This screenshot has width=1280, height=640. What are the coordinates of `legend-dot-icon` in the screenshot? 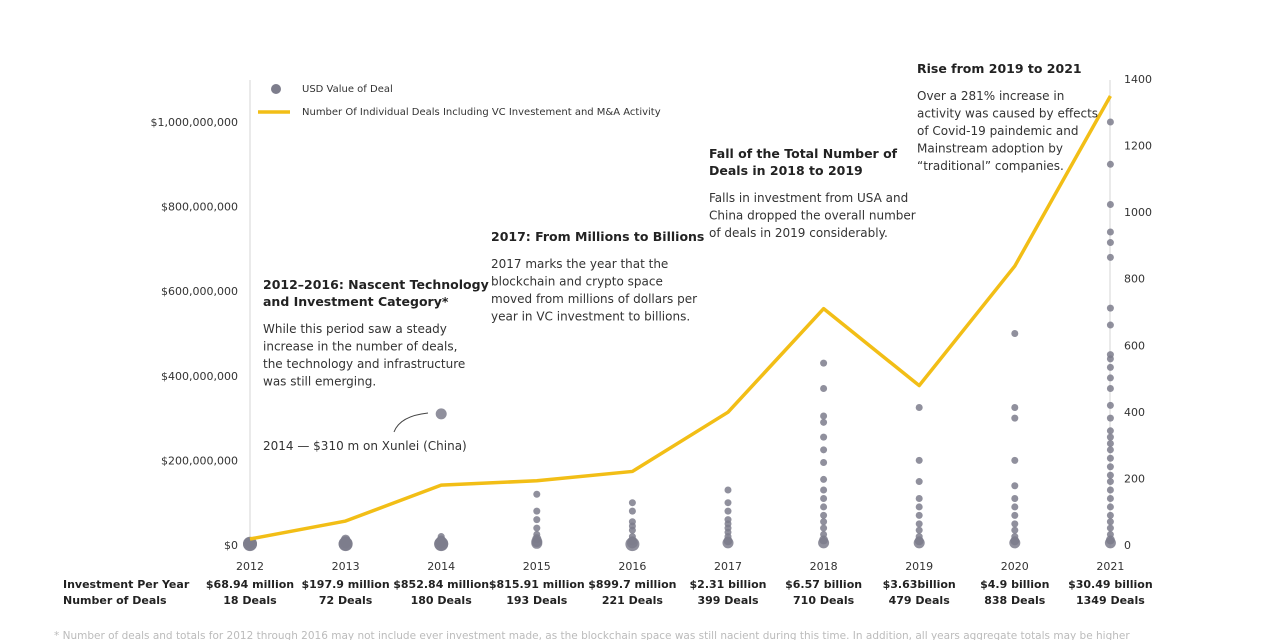 It's located at (276, 89).